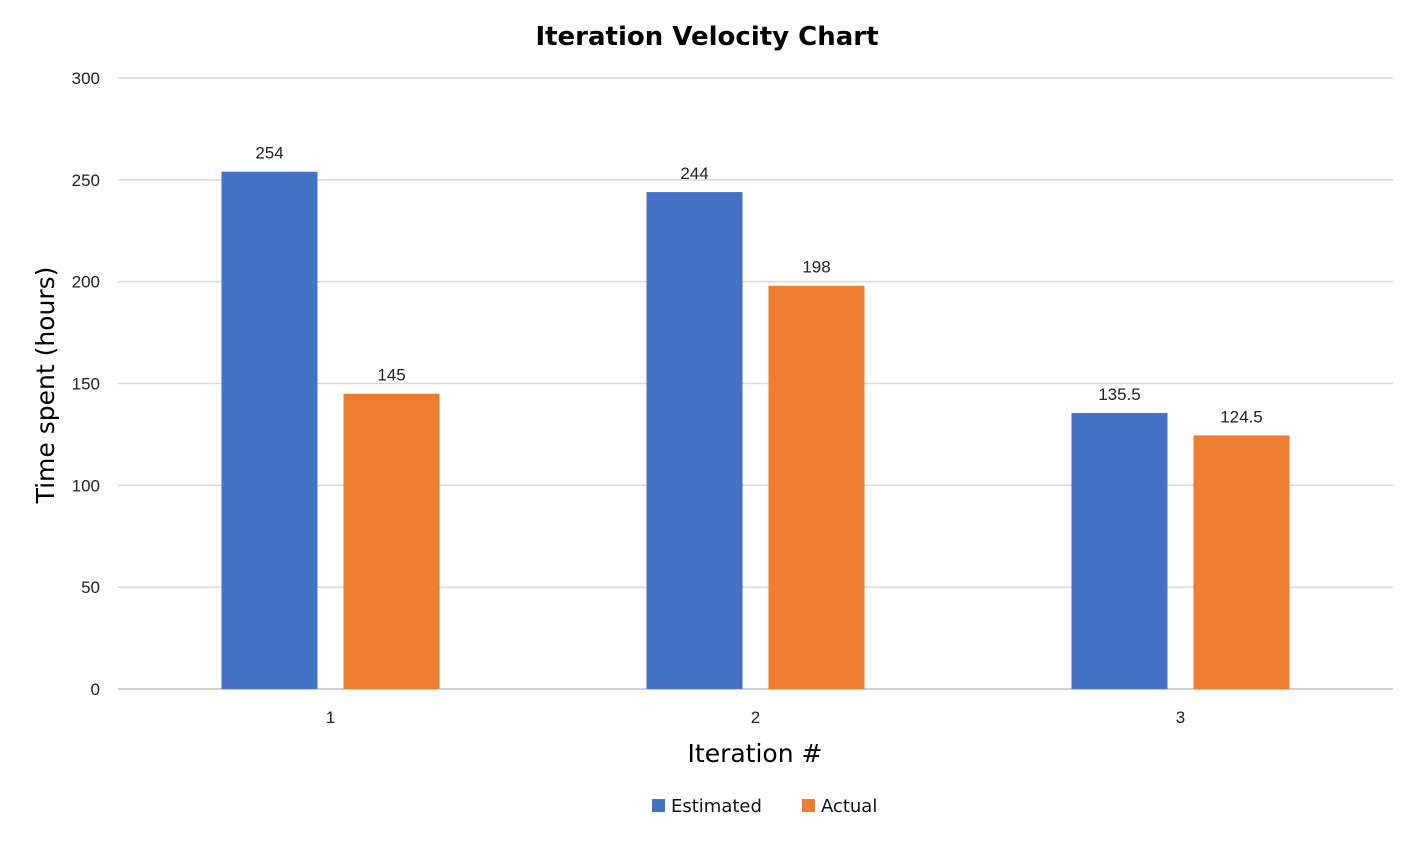 The height and width of the screenshot is (846, 1415). I want to click on legend-item-estimated: Estimated, so click(707, 806).